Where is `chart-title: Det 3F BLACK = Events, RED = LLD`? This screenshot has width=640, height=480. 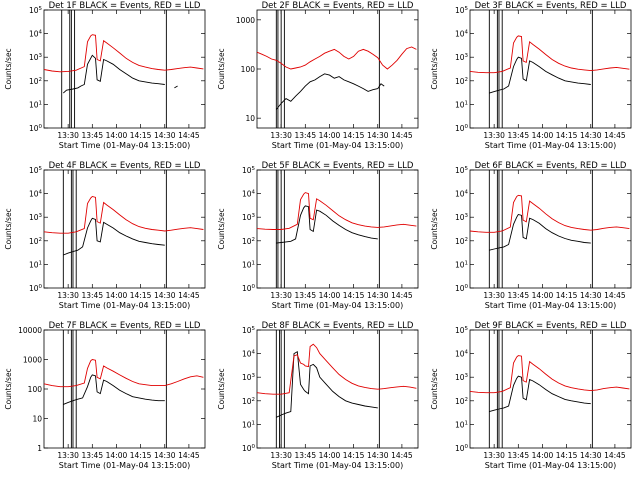 chart-title: Det 3F BLACK = Events, RED = LLD is located at coordinates (551, 6).